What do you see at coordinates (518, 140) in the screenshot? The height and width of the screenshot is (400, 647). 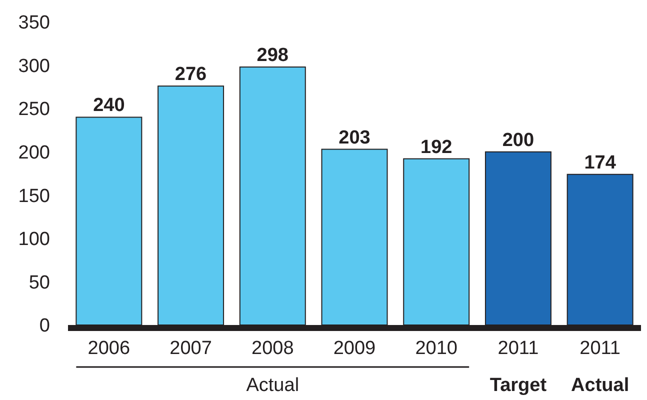 I see `data-label: 200` at bounding box center [518, 140].